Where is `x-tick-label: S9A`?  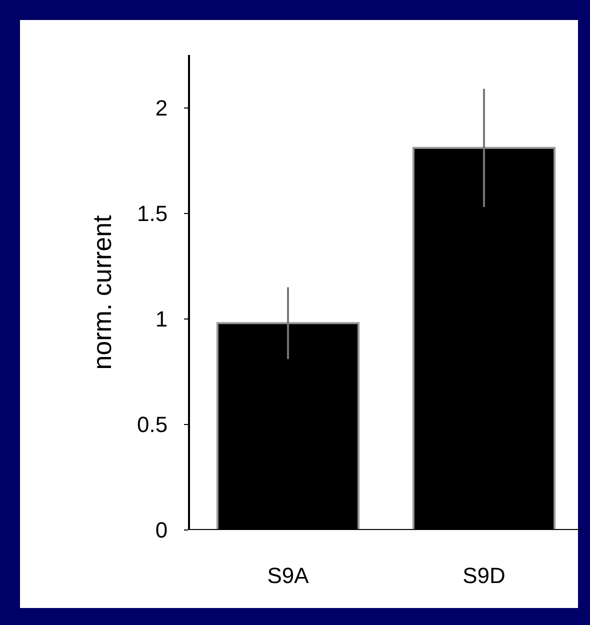
x-tick-label: S9A is located at coordinates (288, 575).